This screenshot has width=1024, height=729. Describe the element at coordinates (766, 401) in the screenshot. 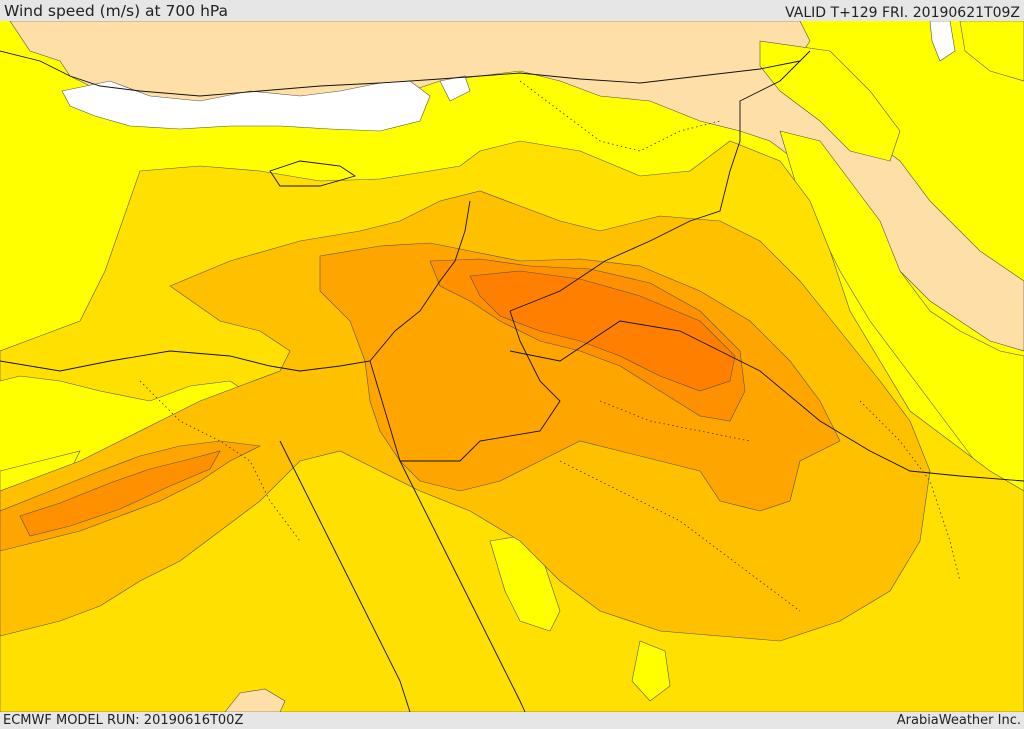

I see `border-saudi` at that location.